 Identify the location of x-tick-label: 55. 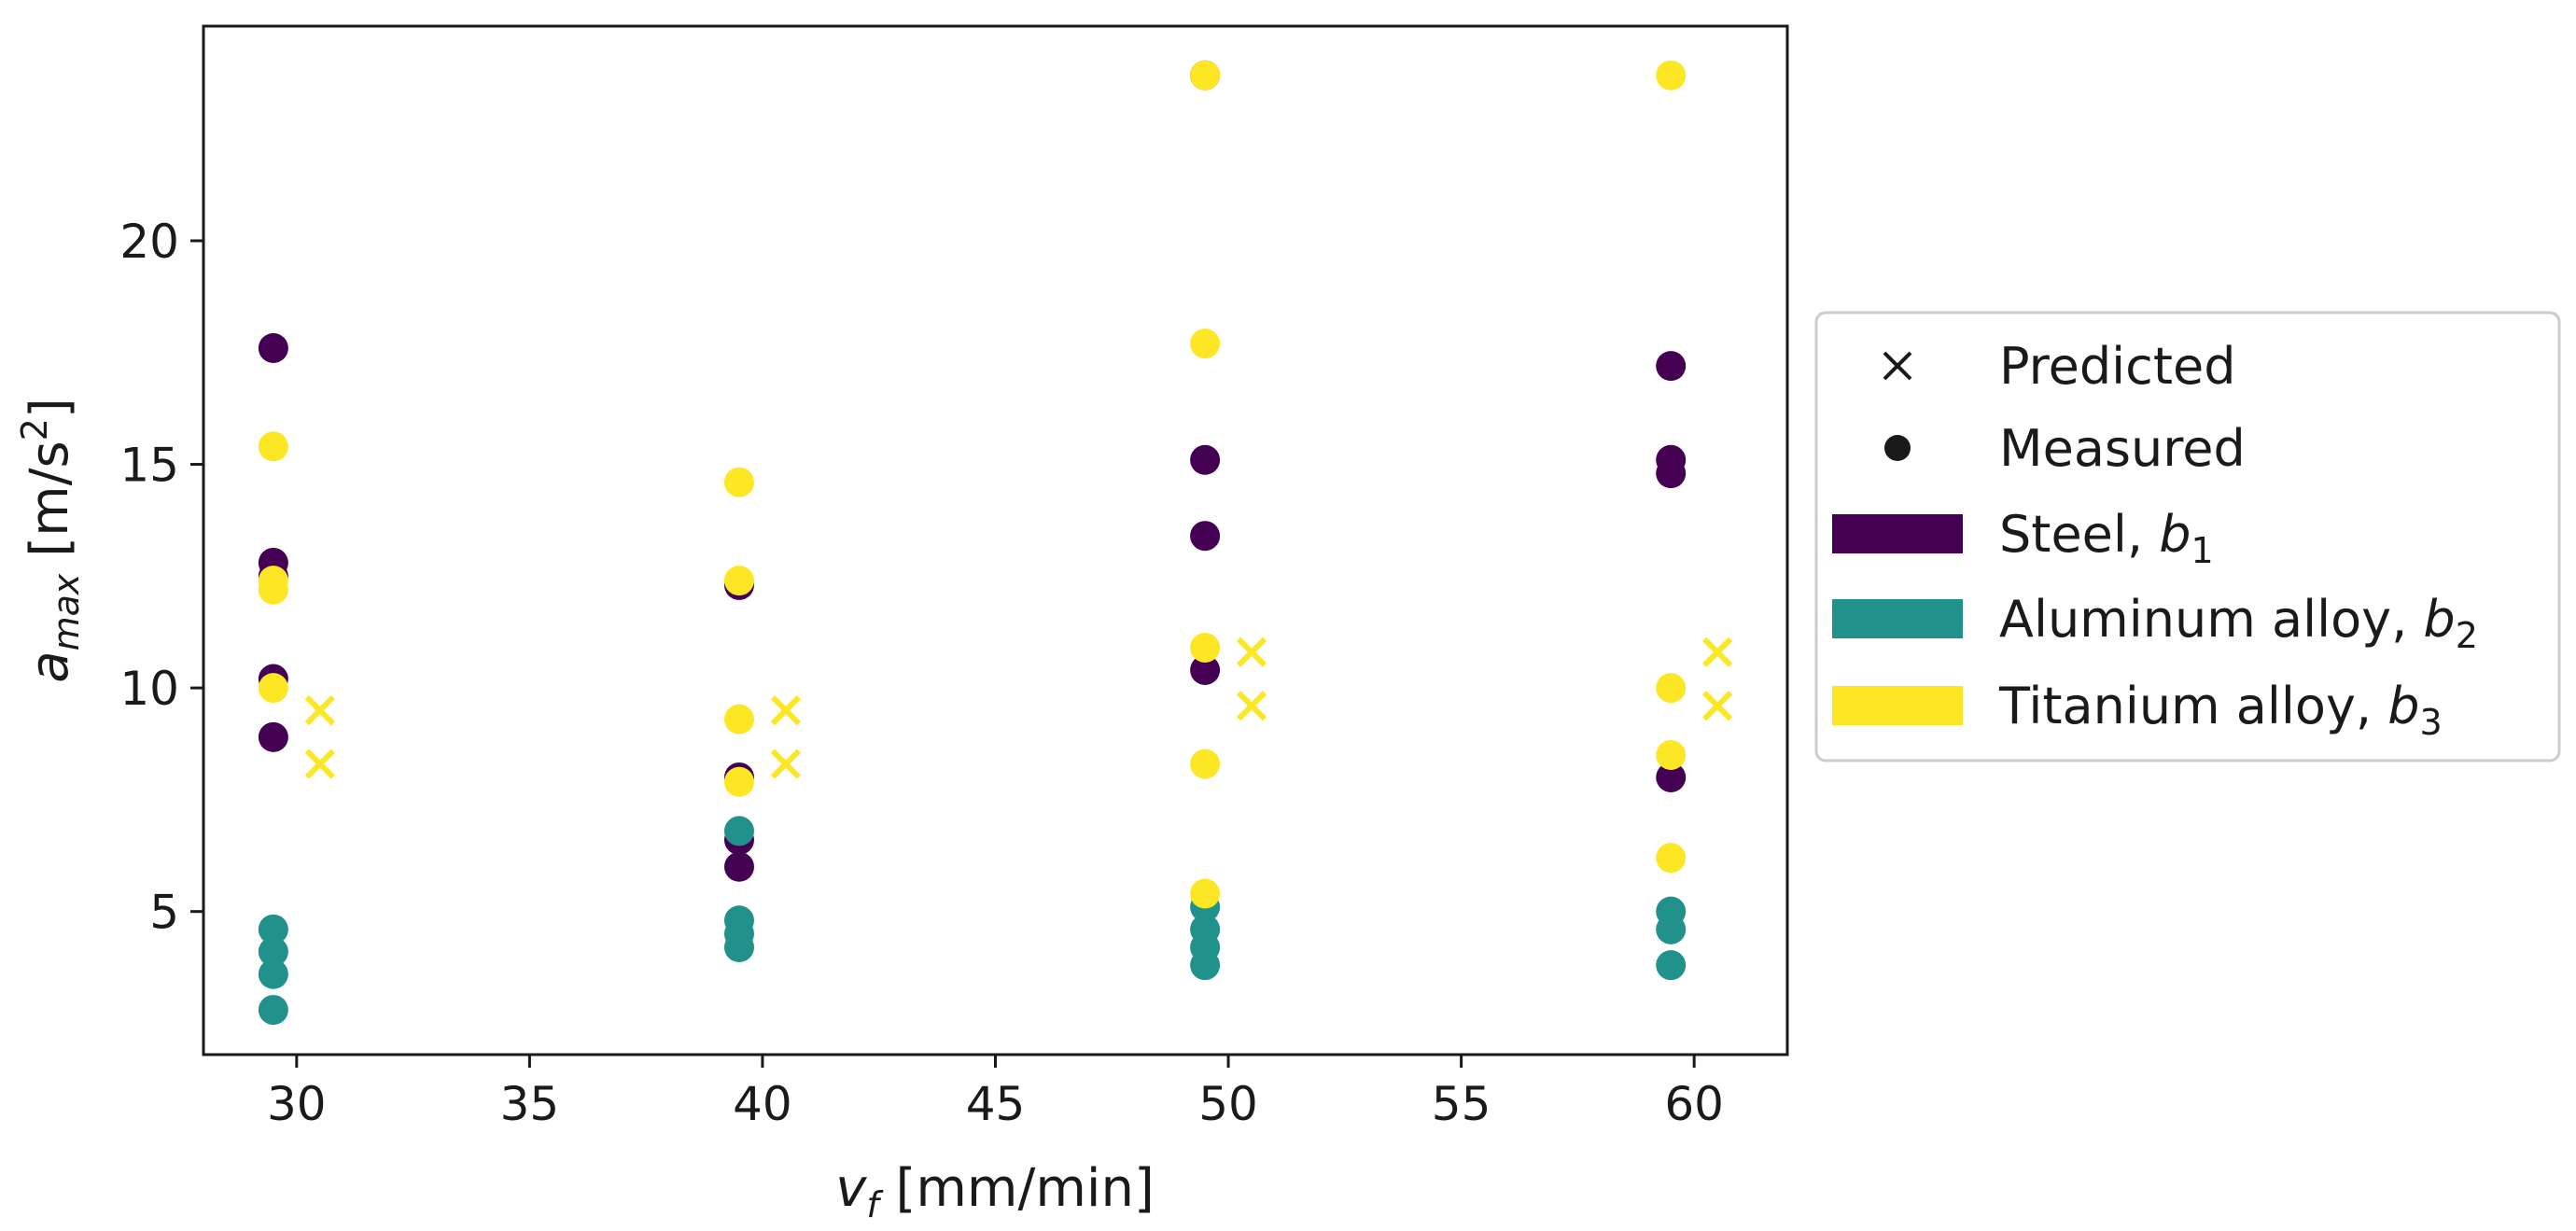
(1461, 1104).